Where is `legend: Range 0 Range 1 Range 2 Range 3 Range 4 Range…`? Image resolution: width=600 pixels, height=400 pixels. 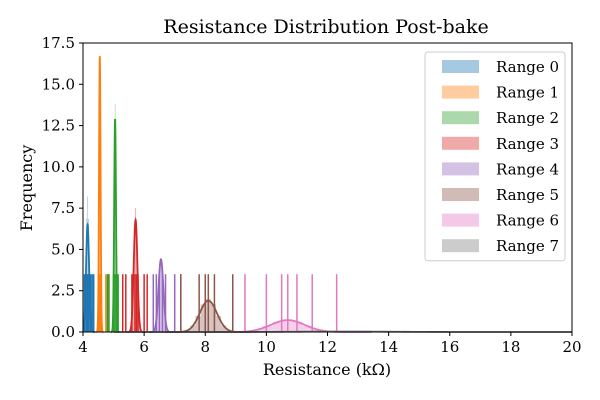 legend: Range 0 Range 1 Range 2 Range 3 Range 4 Range… is located at coordinates (495, 156).